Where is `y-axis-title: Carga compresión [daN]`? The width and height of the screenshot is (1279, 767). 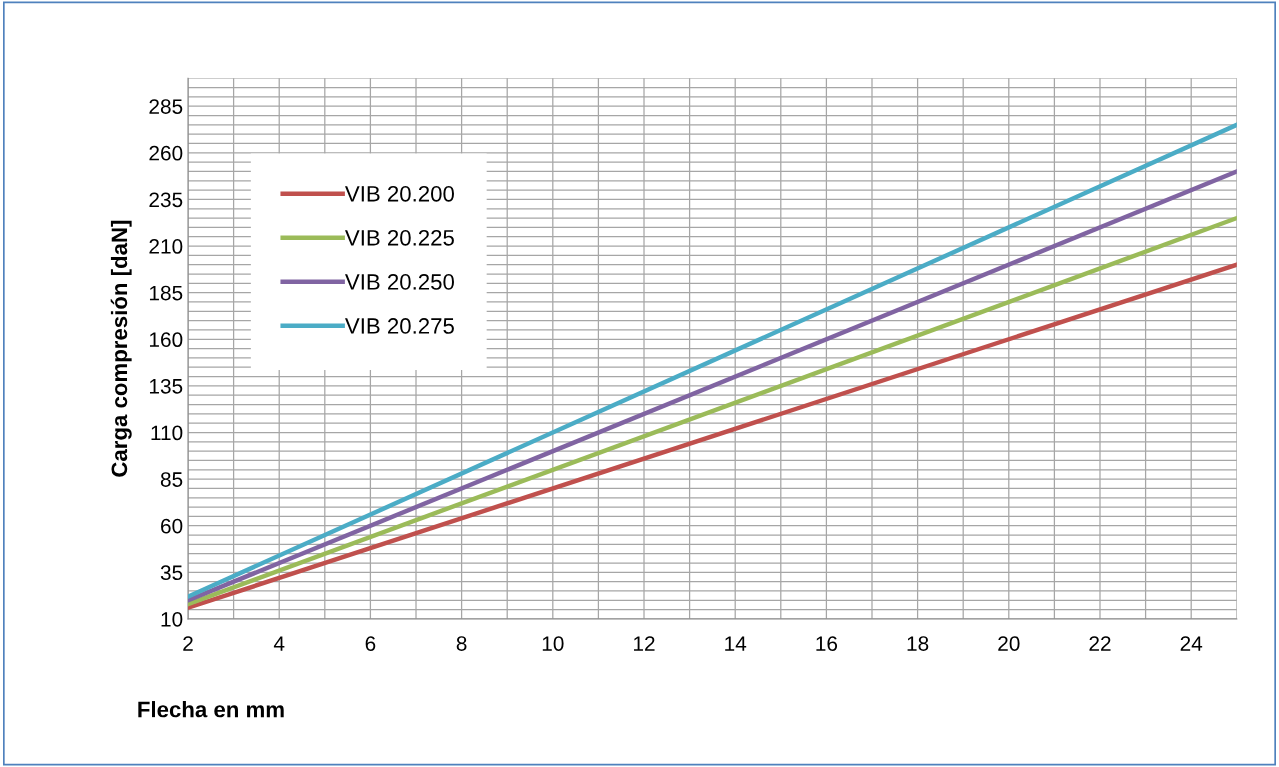 y-axis-title: Carga compresión [daN] is located at coordinates (121, 348).